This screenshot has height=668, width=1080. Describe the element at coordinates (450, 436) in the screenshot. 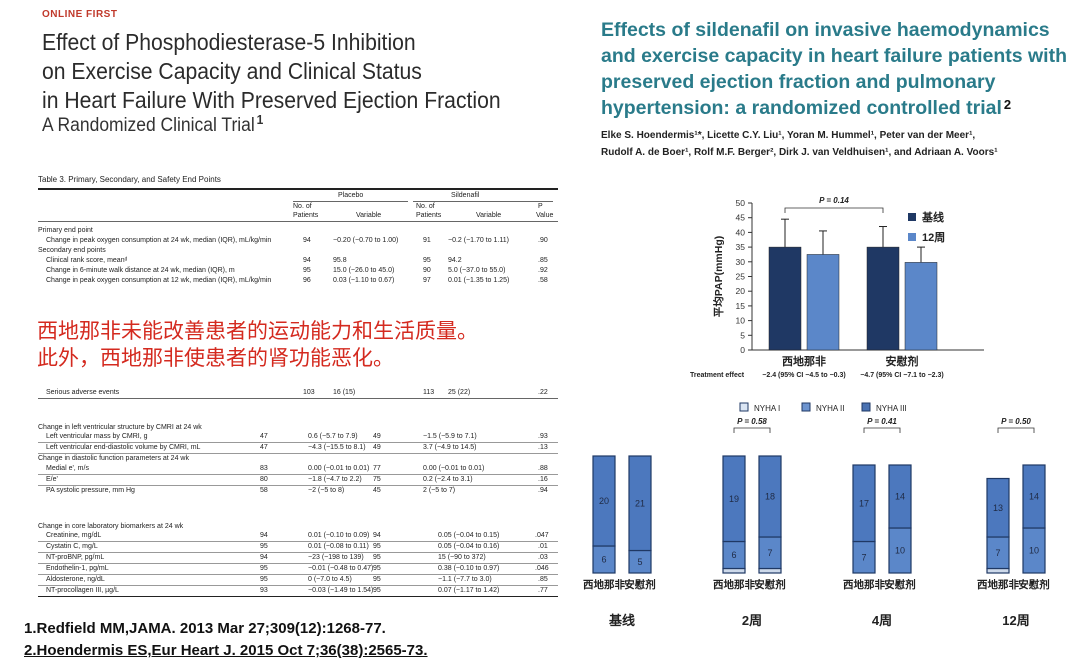

I see `row-v2: −1.5 (−5.9 to 7.1)` at that location.